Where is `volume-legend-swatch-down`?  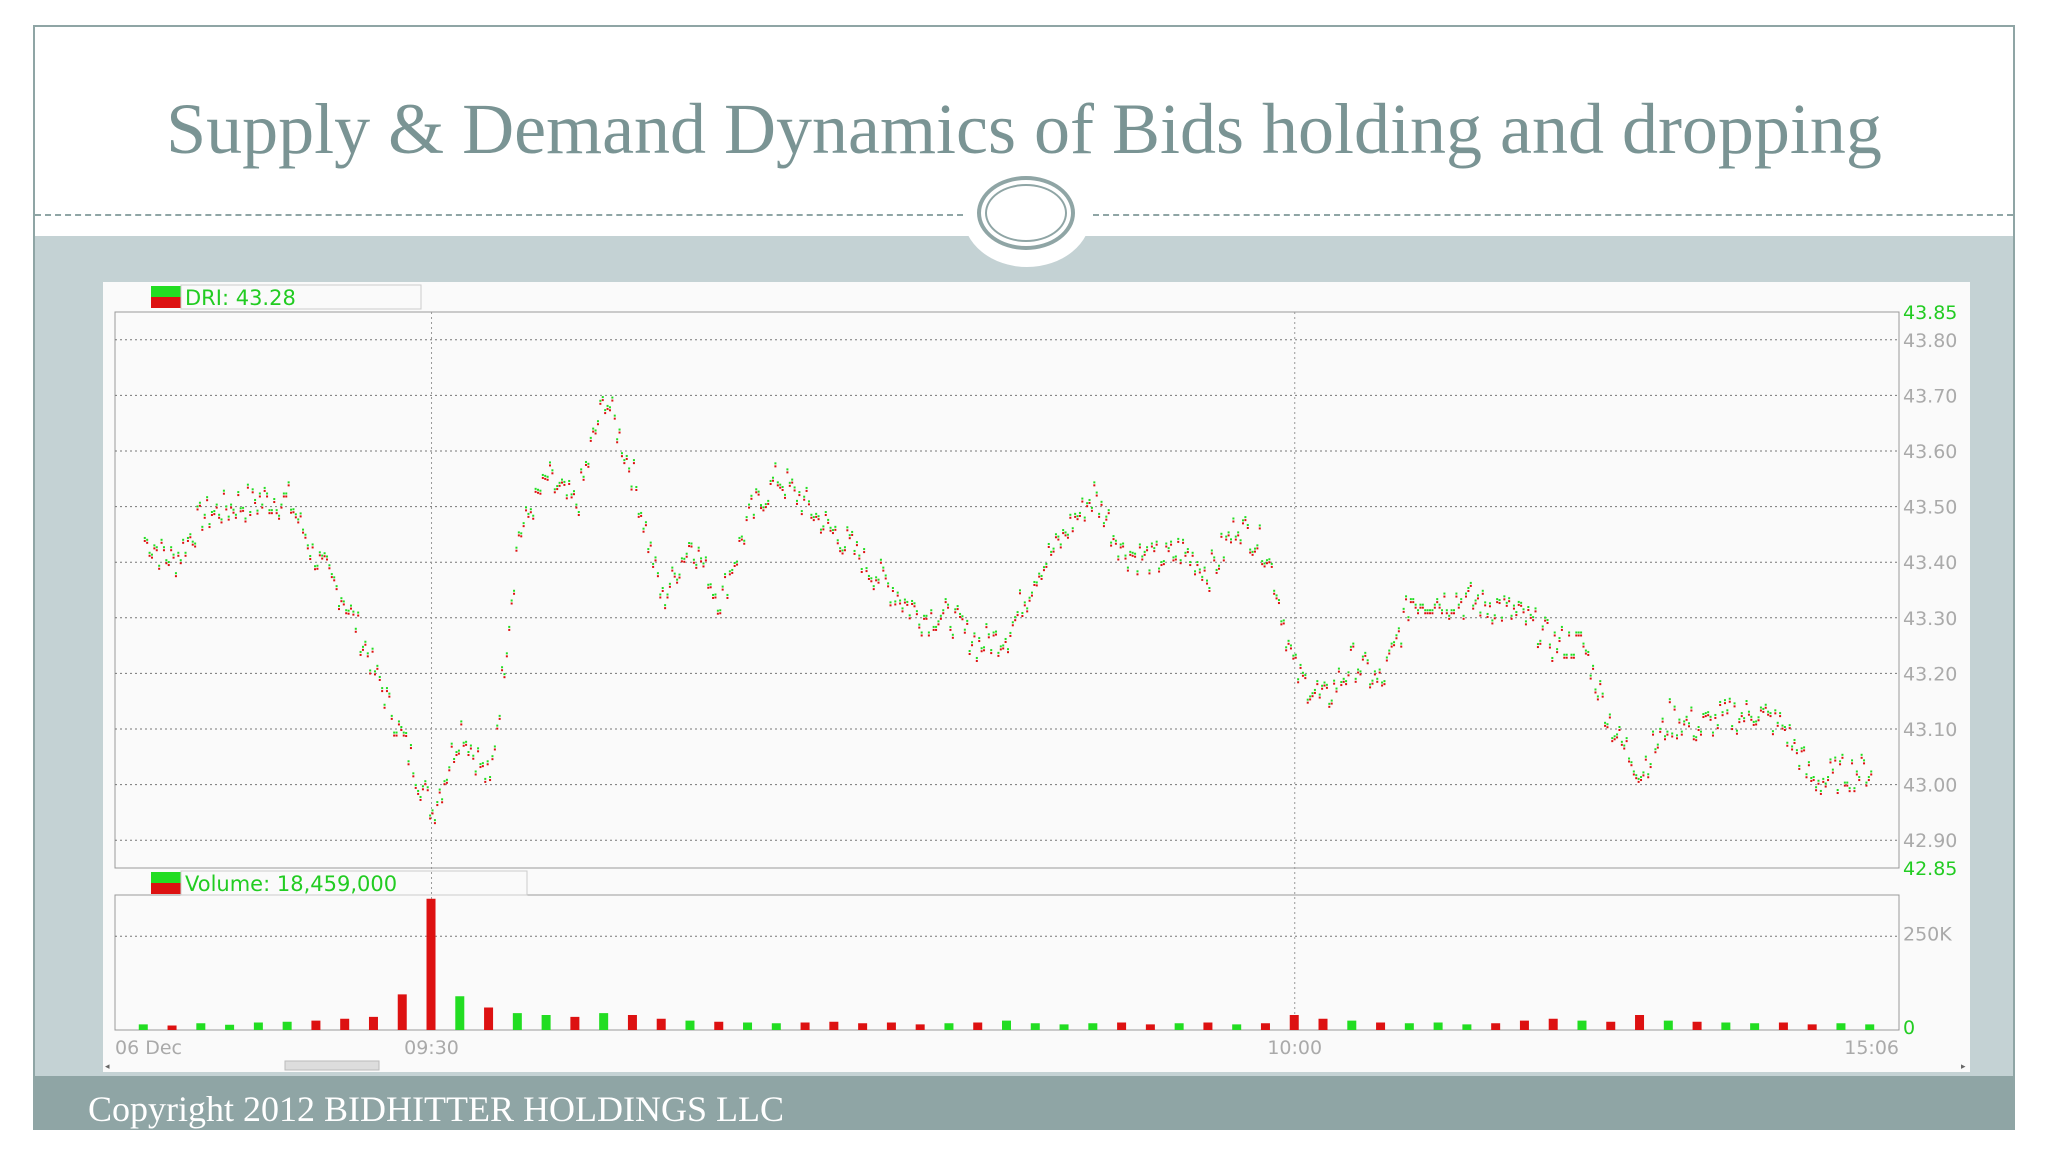
volume-legend-swatch-down is located at coordinates (166, 888).